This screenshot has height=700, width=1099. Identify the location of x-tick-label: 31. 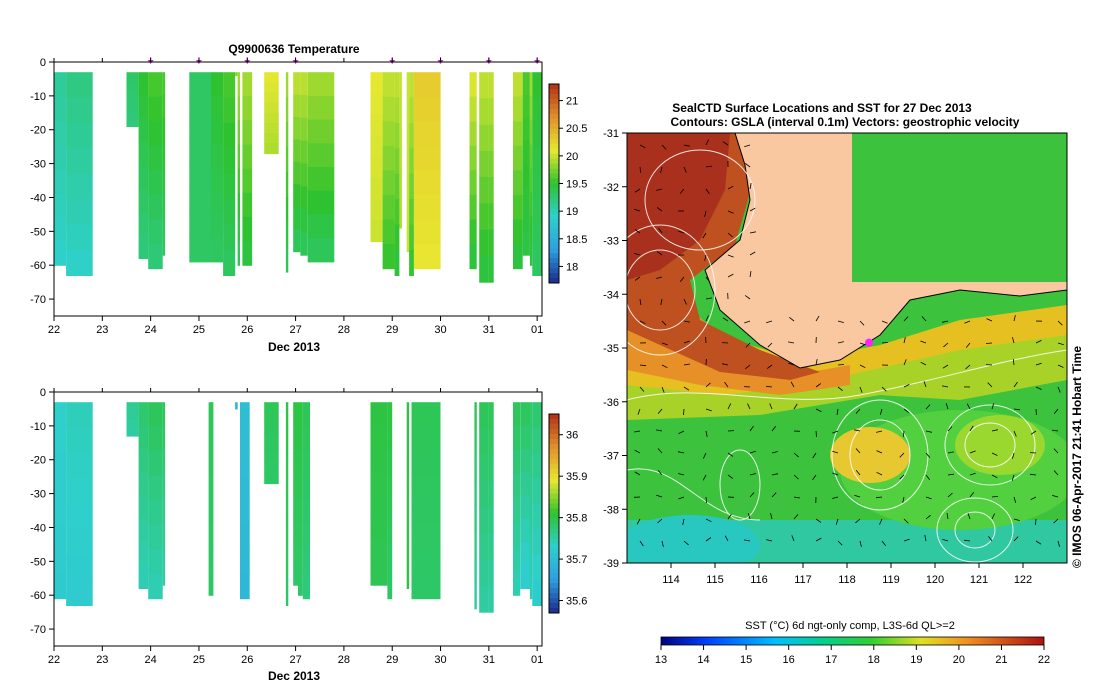
(489, 660).